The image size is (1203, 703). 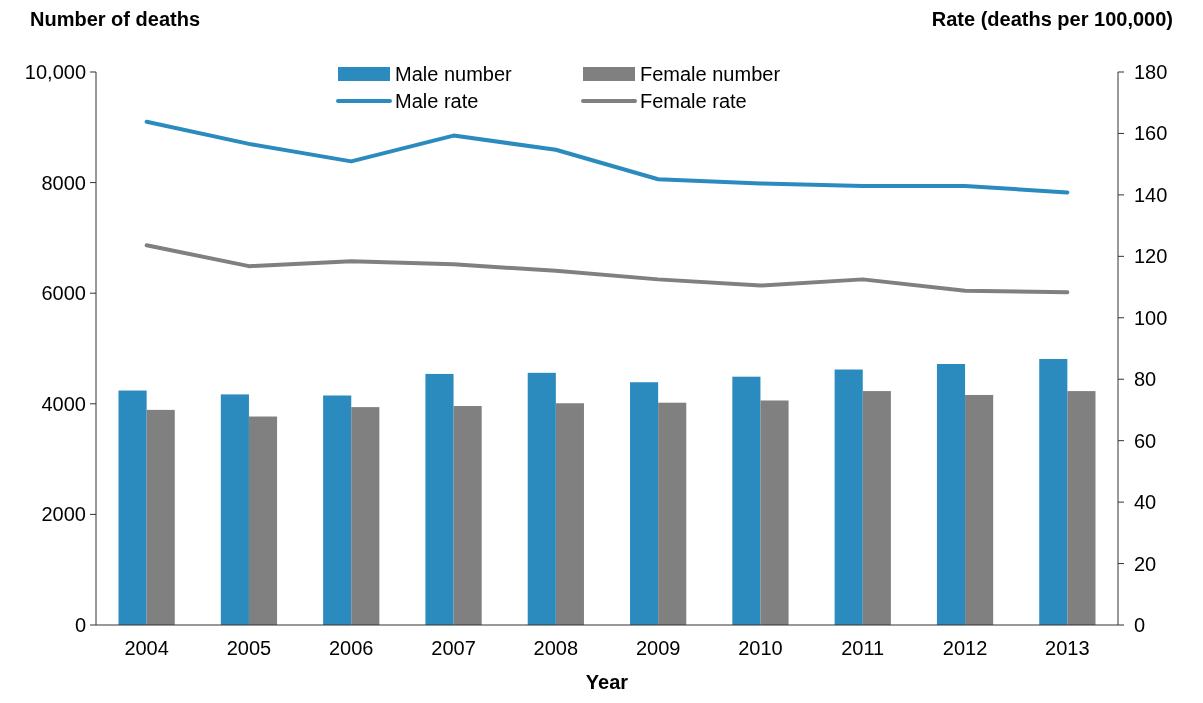 What do you see at coordinates (1151, 72) in the screenshot?
I see `y2-tick-label: 180` at bounding box center [1151, 72].